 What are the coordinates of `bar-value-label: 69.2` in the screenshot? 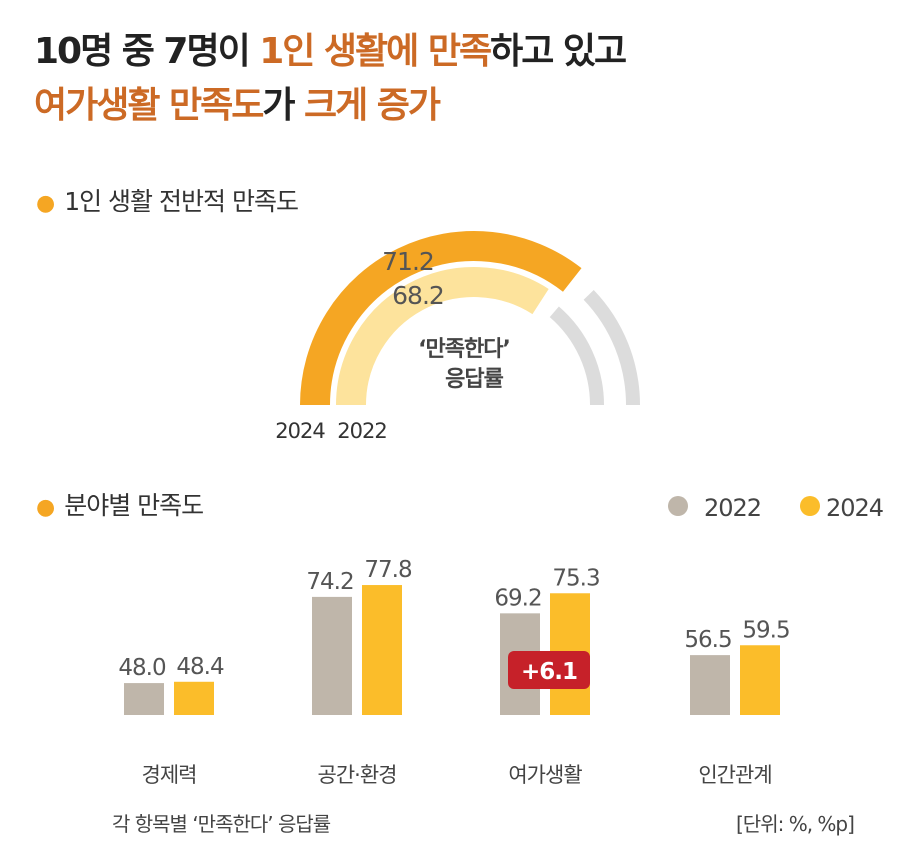 It's located at (517, 598).